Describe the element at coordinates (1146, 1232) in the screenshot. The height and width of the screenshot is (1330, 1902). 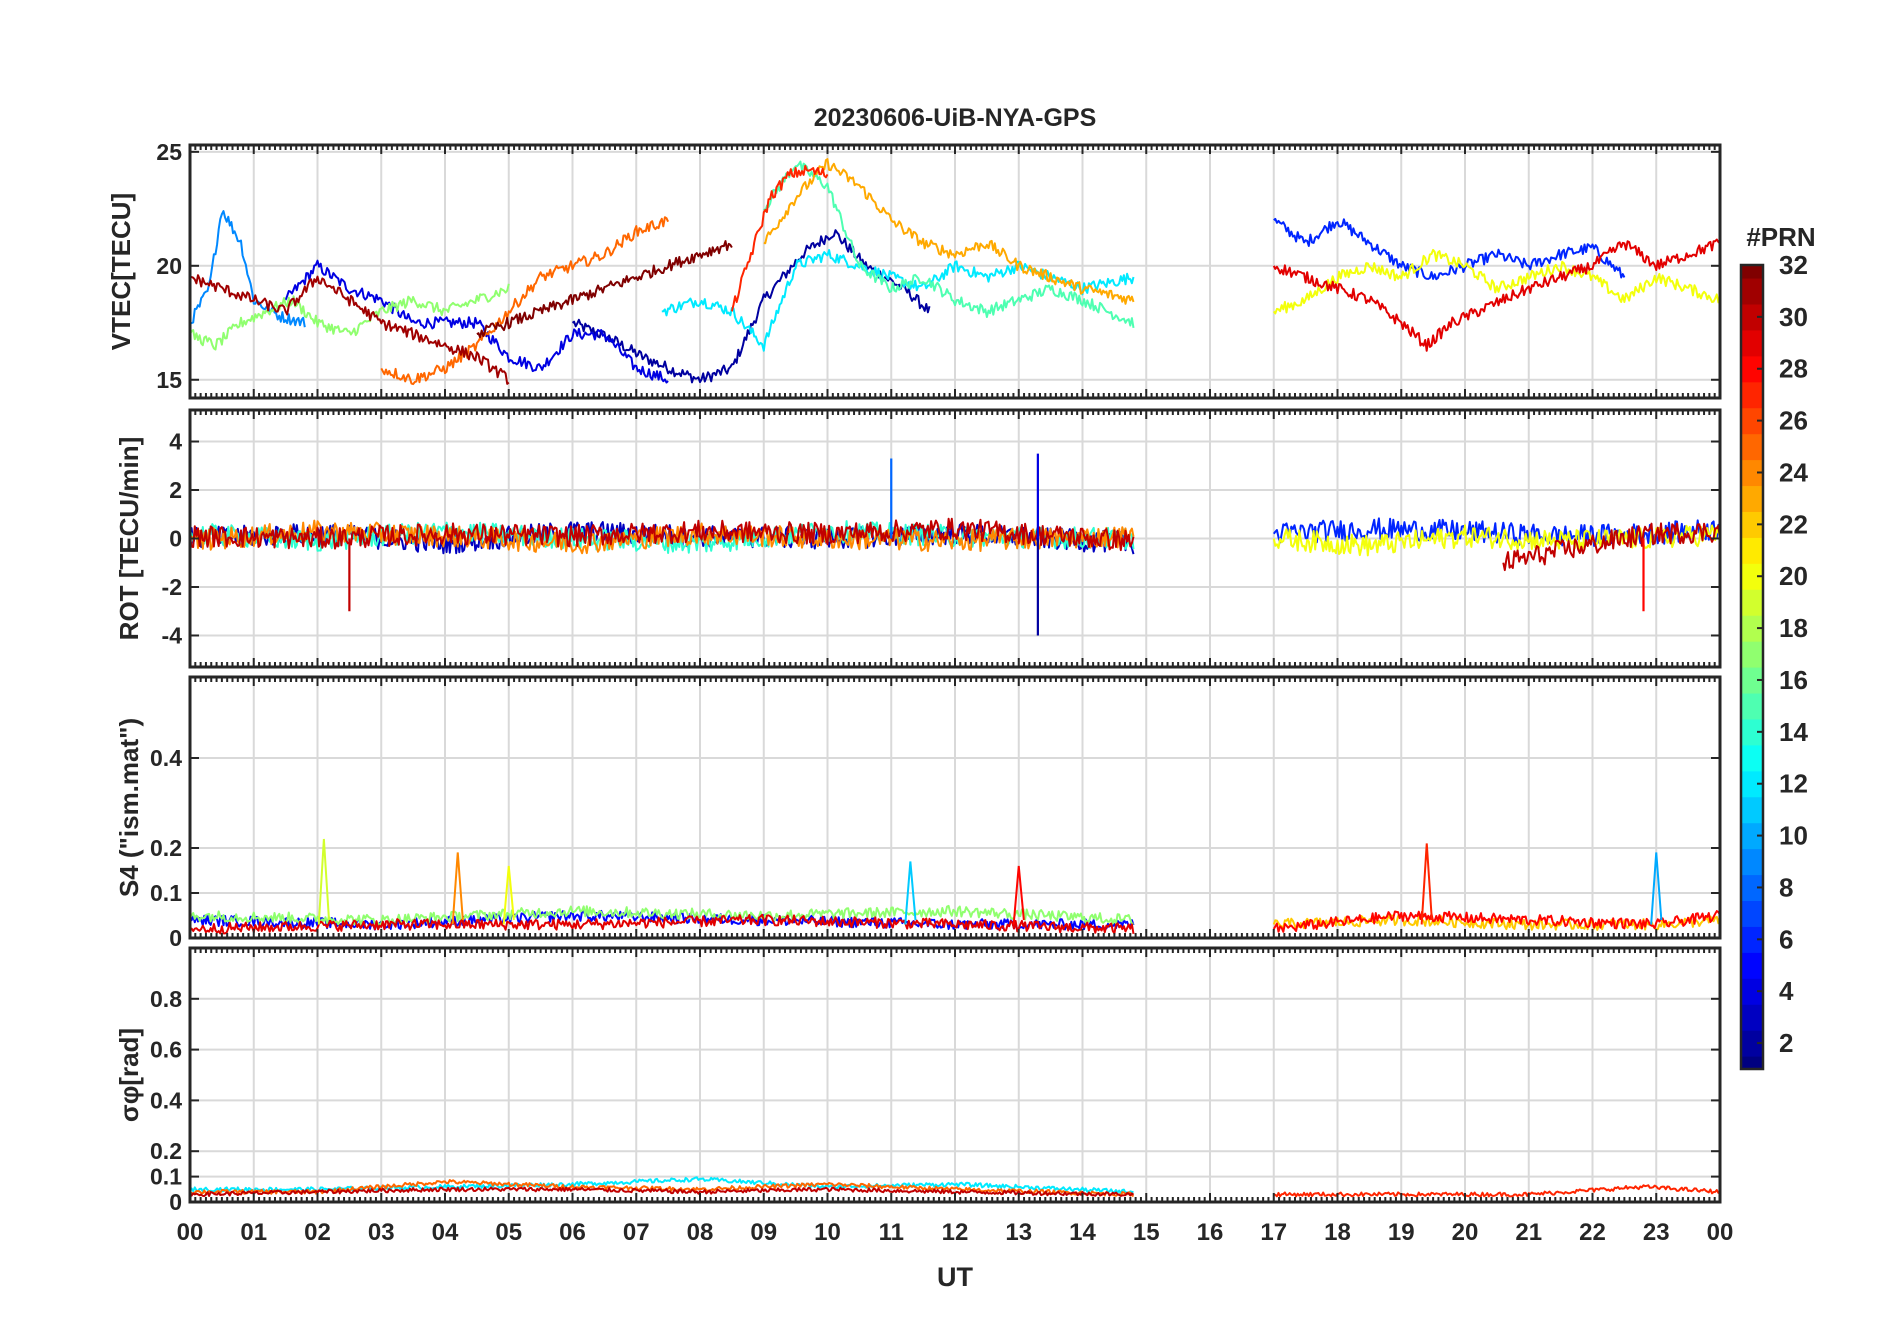
I see `x-tick-label: 15` at that location.